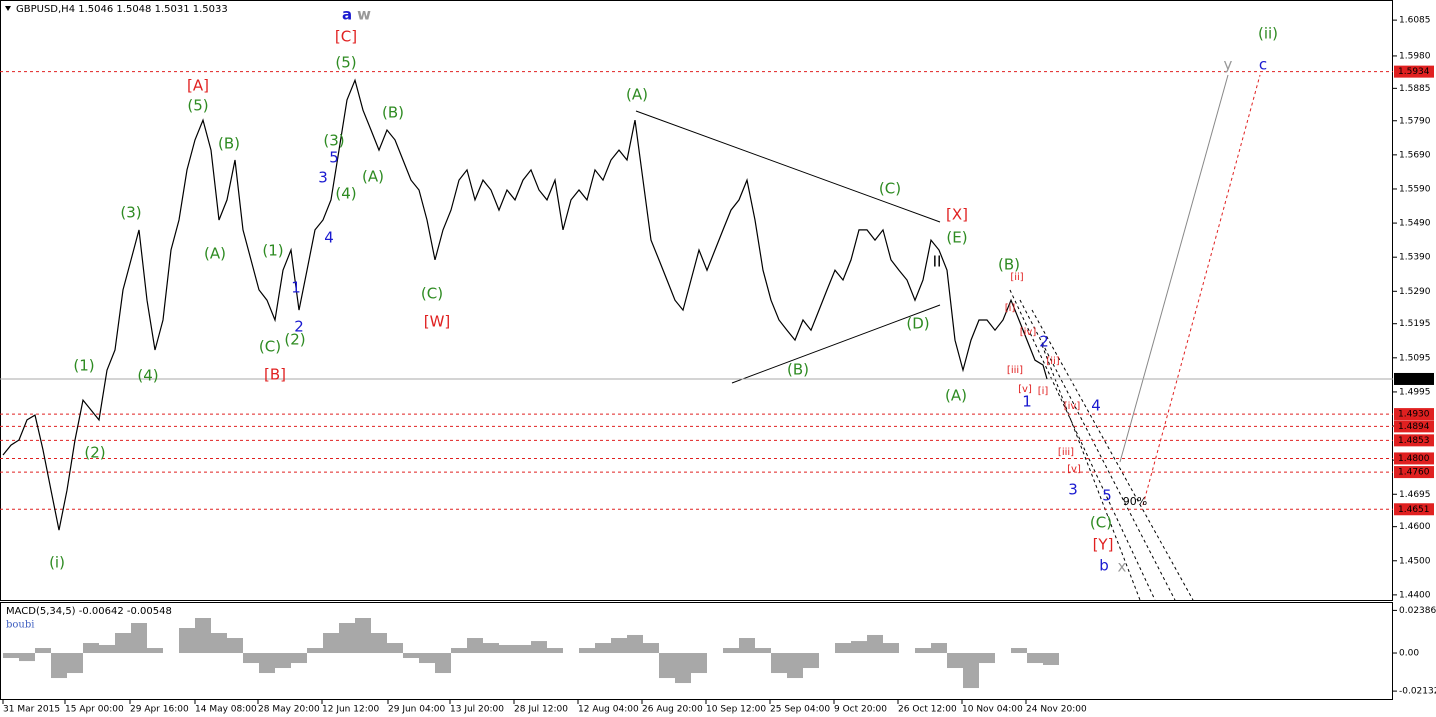  I want to click on wave-label: (4), so click(345, 194).